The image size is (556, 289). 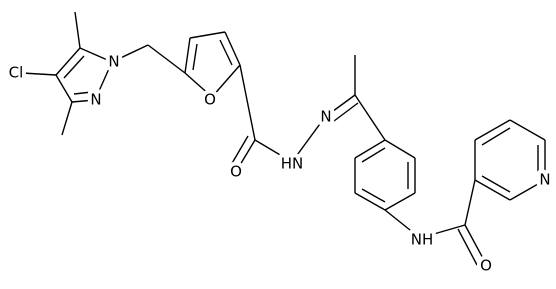 I want to click on atom-label: Cl, so click(x=16, y=73).